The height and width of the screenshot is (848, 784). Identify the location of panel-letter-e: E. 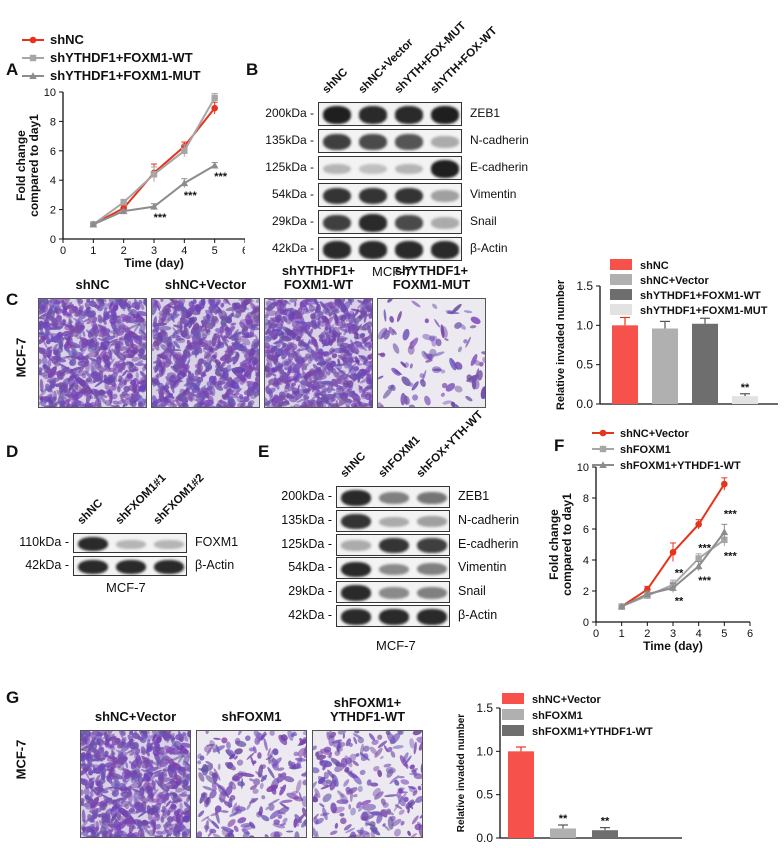
(264, 451).